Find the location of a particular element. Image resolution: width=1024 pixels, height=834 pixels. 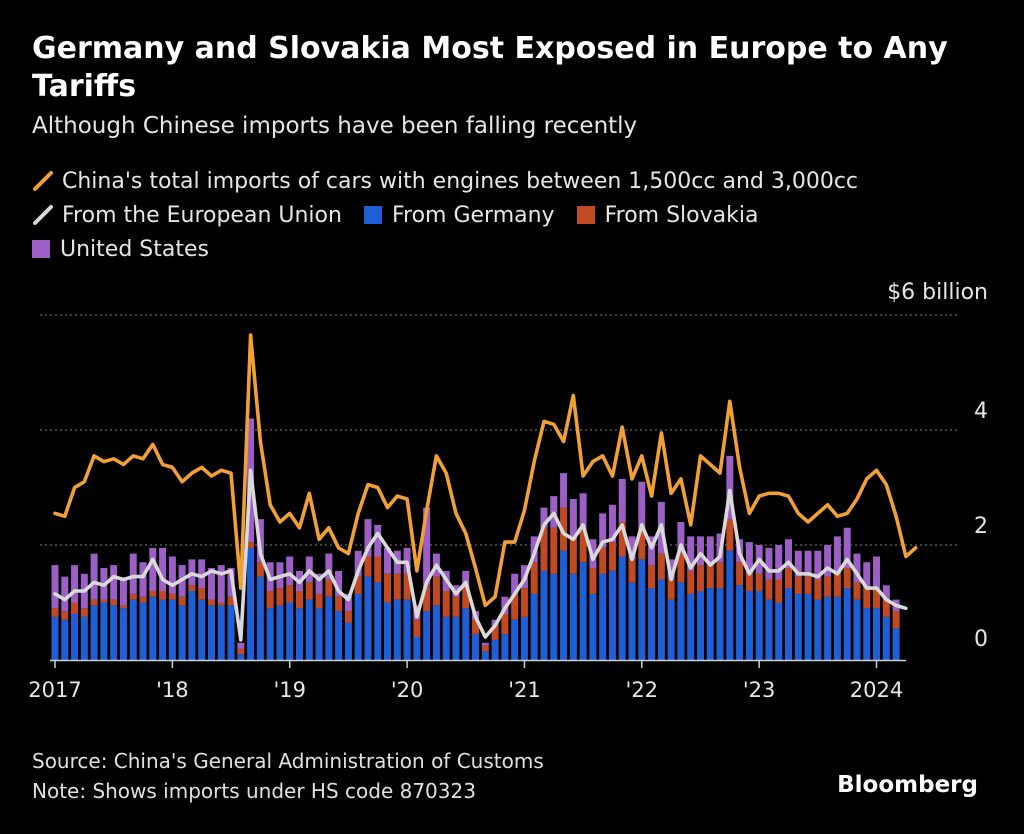

x-tick-label-0: 2017 is located at coordinates (54, 690).